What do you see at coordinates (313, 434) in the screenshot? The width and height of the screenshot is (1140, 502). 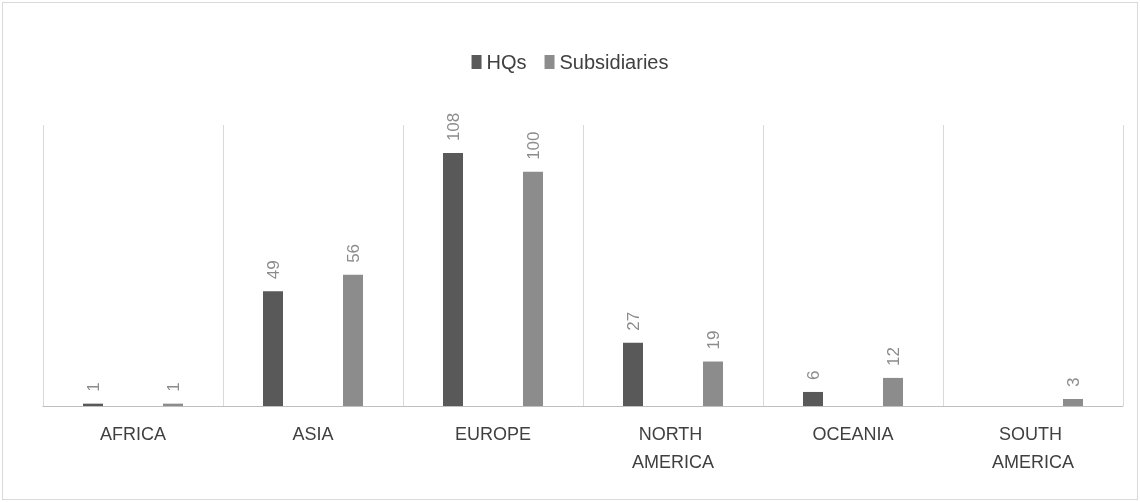 I see `x-tick-label: ASIA` at bounding box center [313, 434].